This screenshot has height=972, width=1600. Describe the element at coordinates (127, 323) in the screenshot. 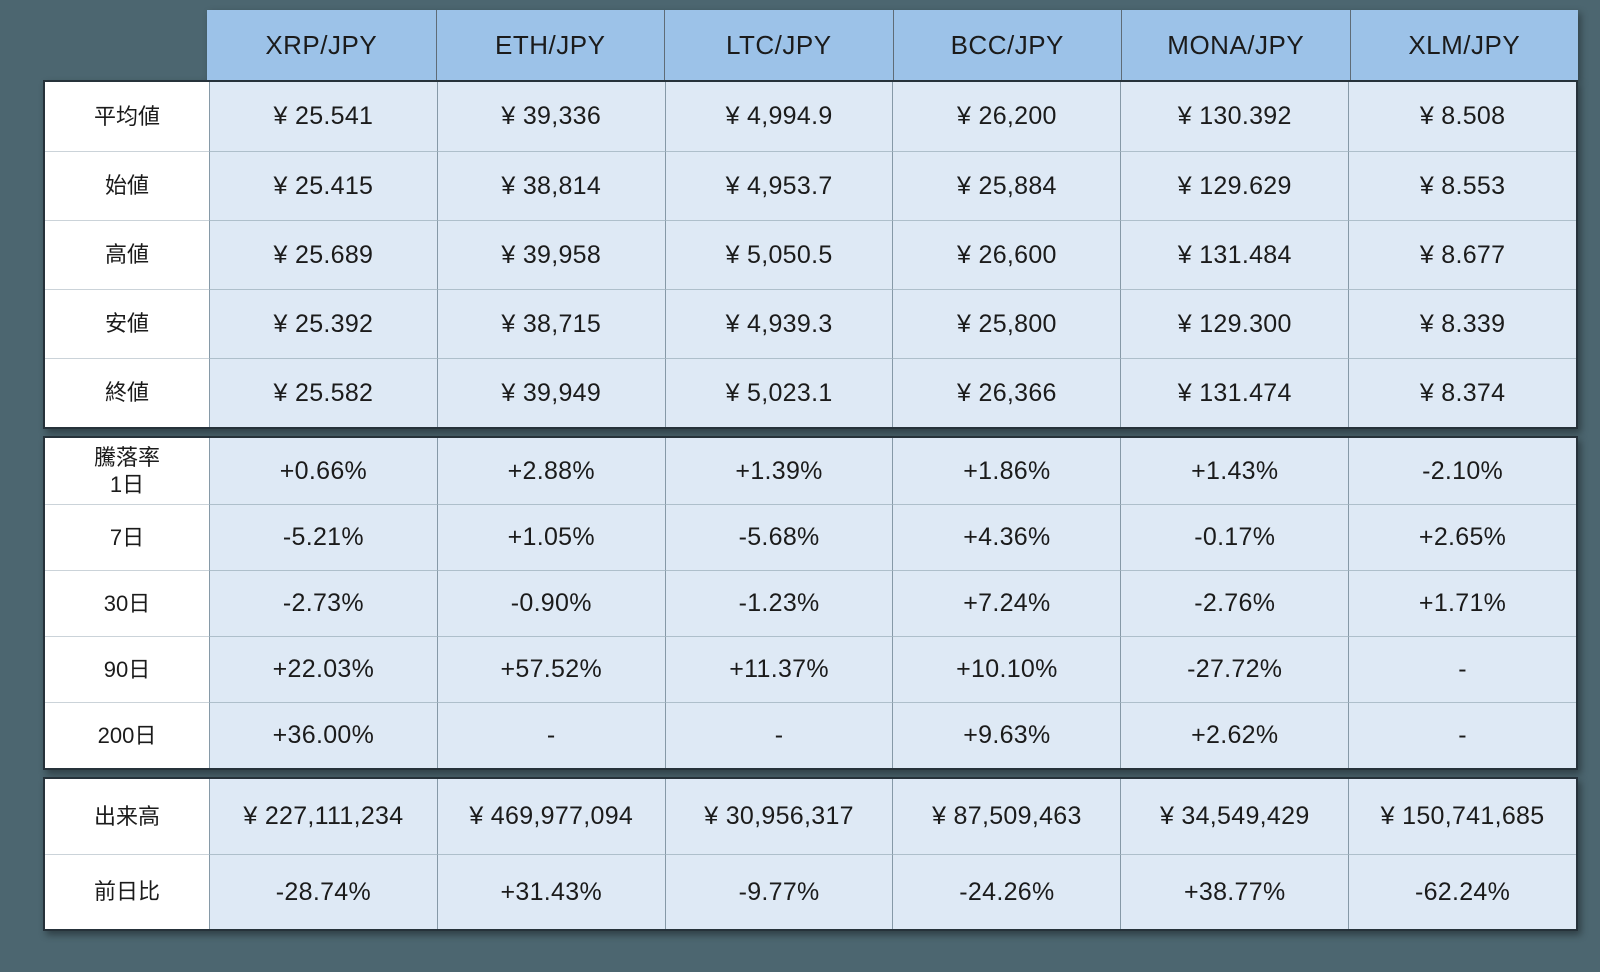

I see `row-label: 安値` at that location.